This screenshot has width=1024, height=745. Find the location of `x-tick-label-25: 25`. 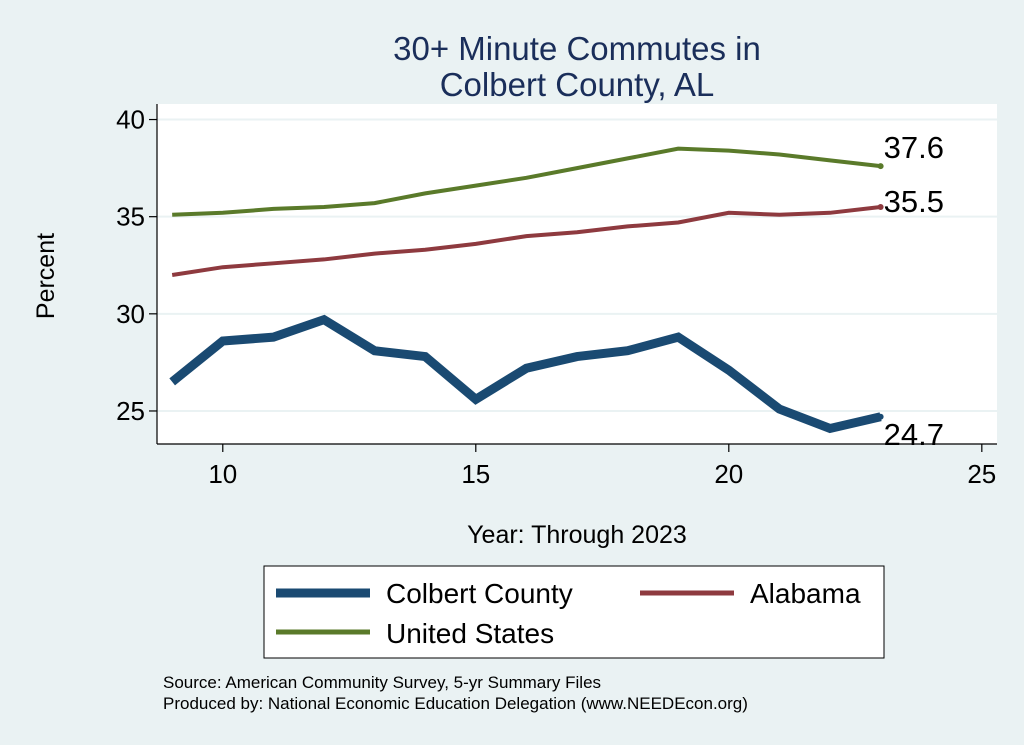

x-tick-label-25: 25 is located at coordinates (981, 474).